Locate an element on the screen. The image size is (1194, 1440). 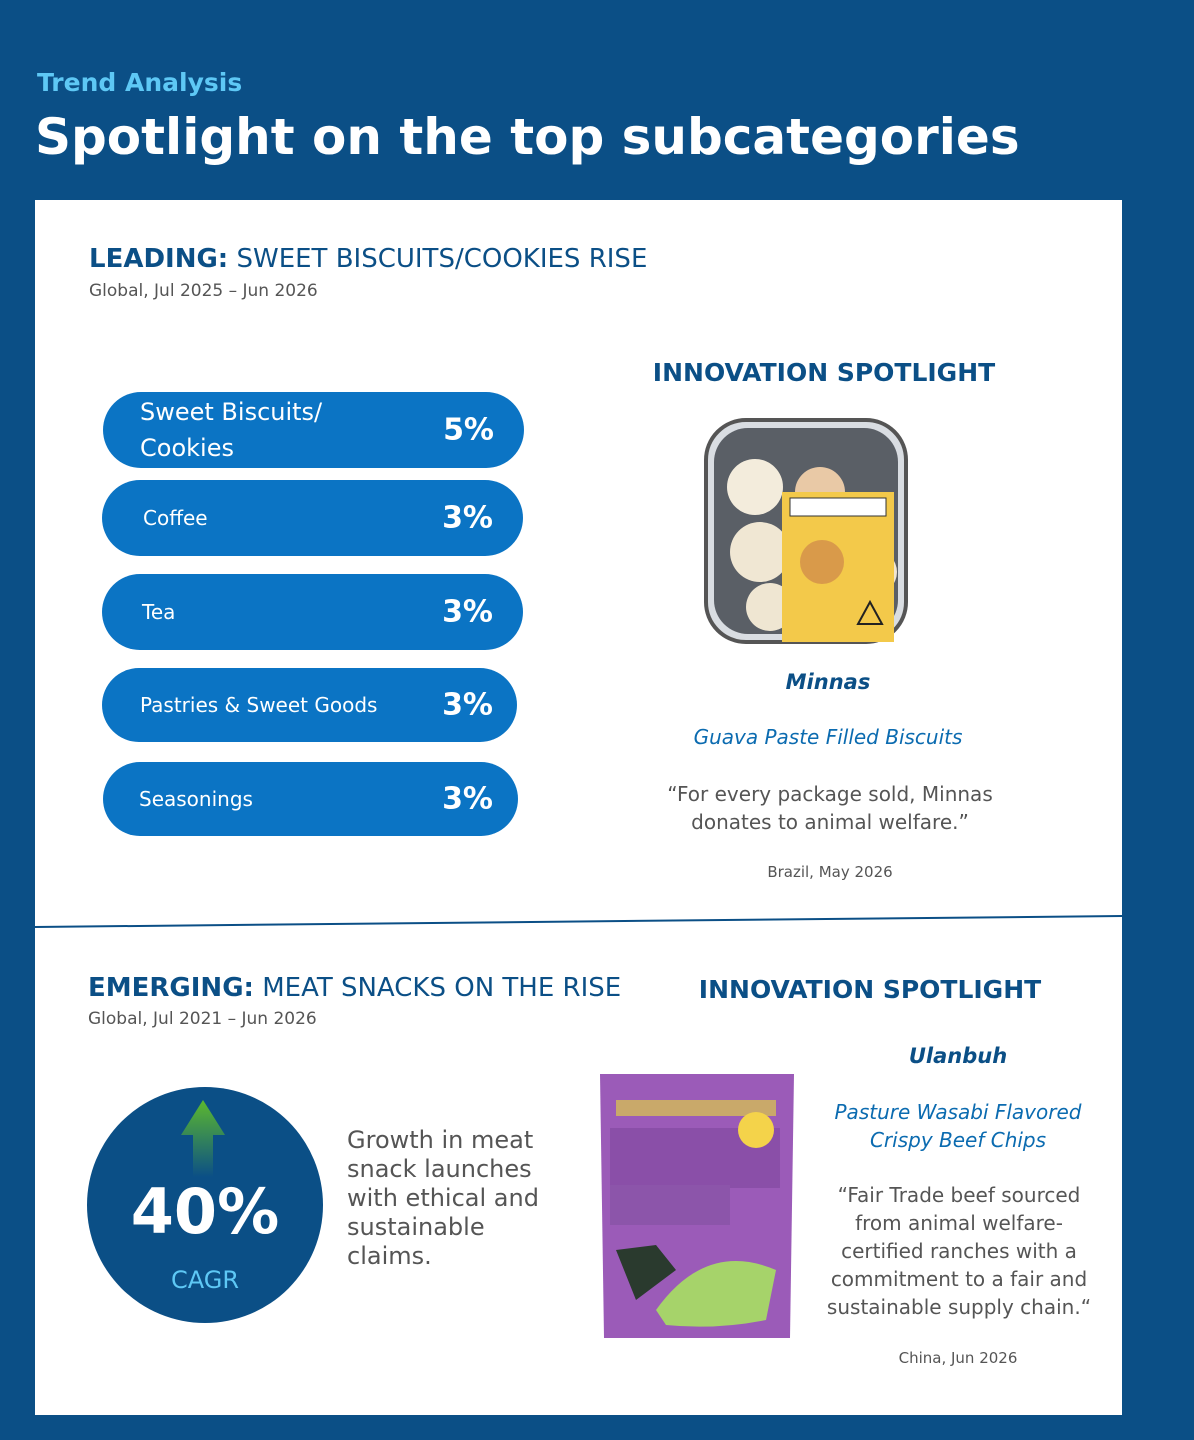
subcategory-name: Seasonings is located at coordinates (196, 799).